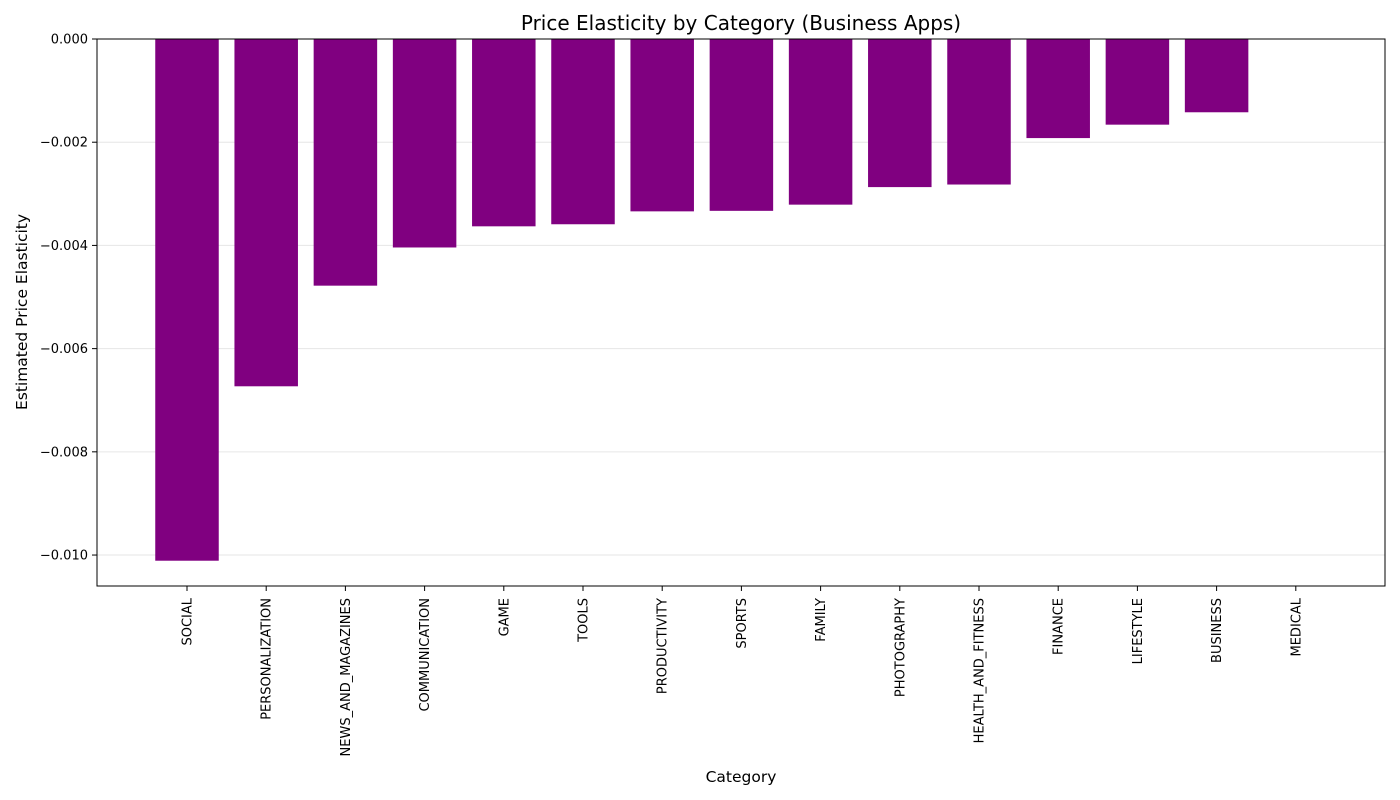 This screenshot has width=1400, height=800. I want to click on bar-productivity, so click(662, 125).